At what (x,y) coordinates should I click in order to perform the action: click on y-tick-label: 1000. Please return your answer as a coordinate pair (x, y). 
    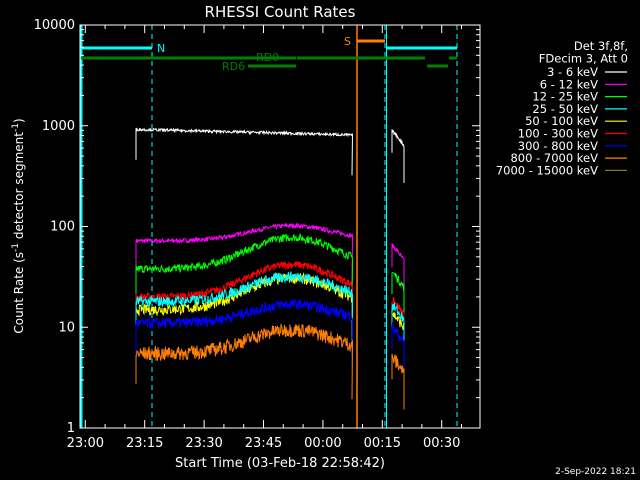
    Looking at the image, I should click on (58, 126).